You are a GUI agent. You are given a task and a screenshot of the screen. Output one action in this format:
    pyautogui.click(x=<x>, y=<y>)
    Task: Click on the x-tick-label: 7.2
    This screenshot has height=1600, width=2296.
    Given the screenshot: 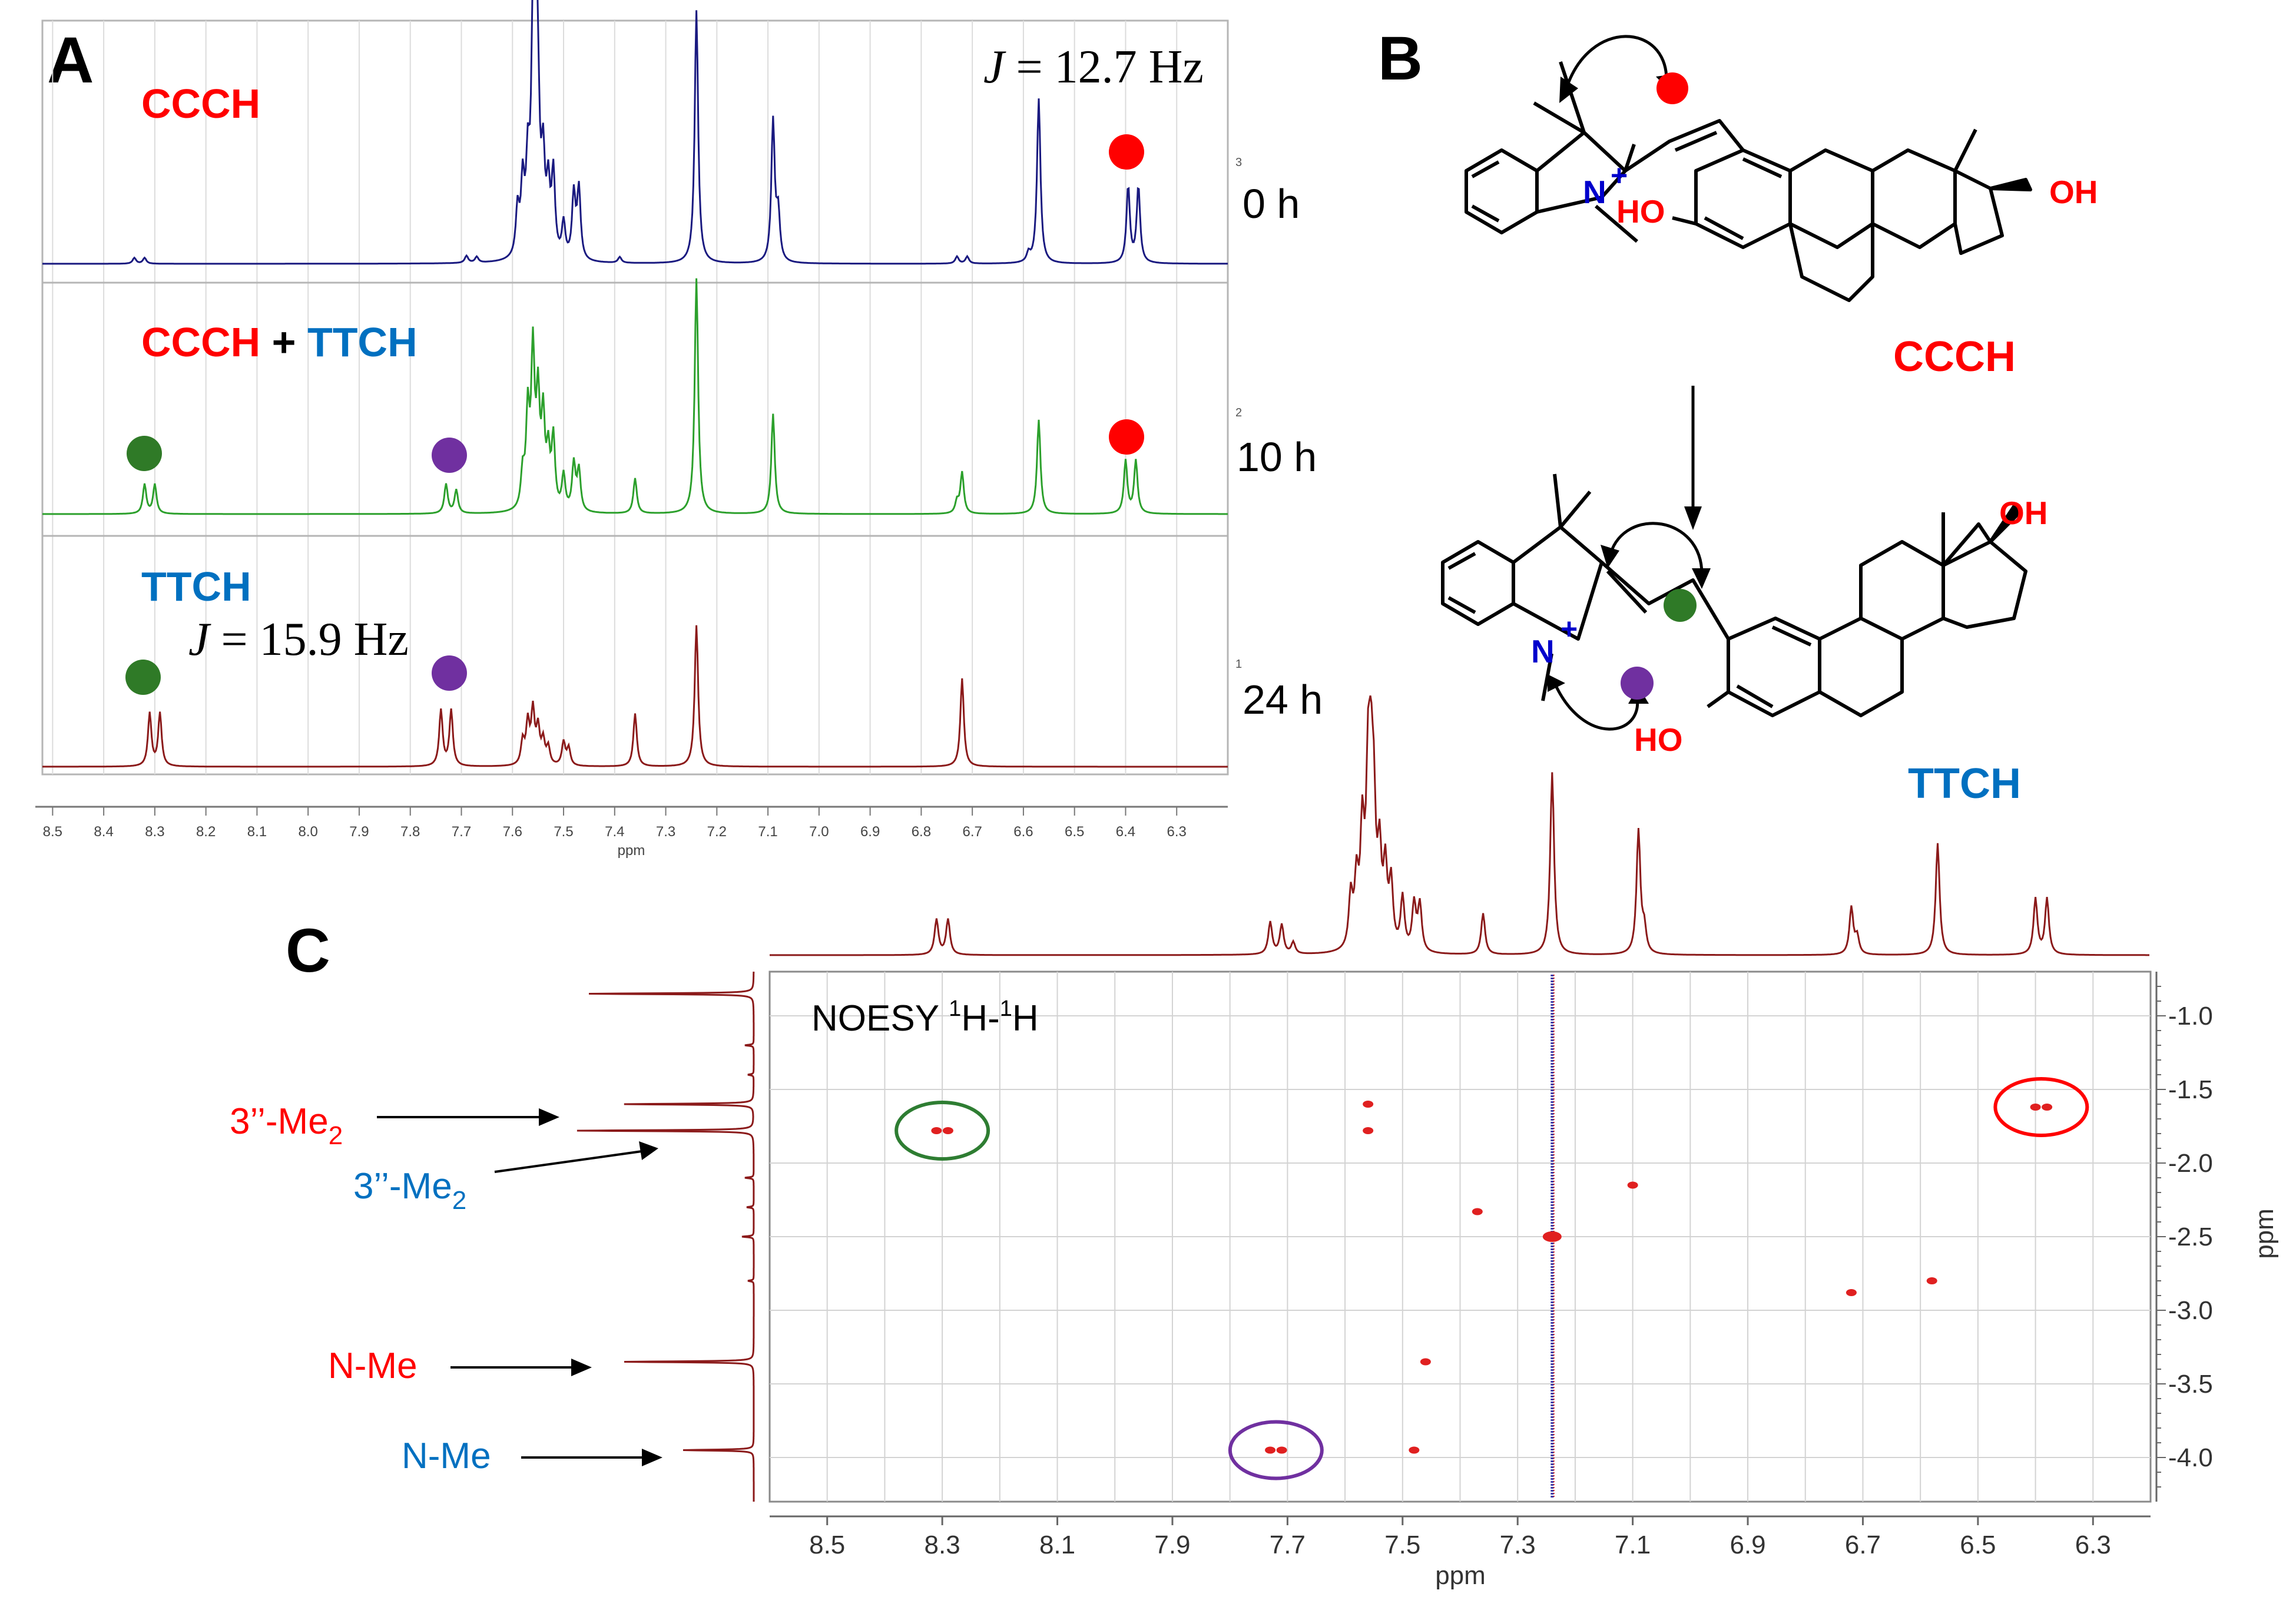 What is the action you would take?
    pyautogui.click(x=717, y=832)
    